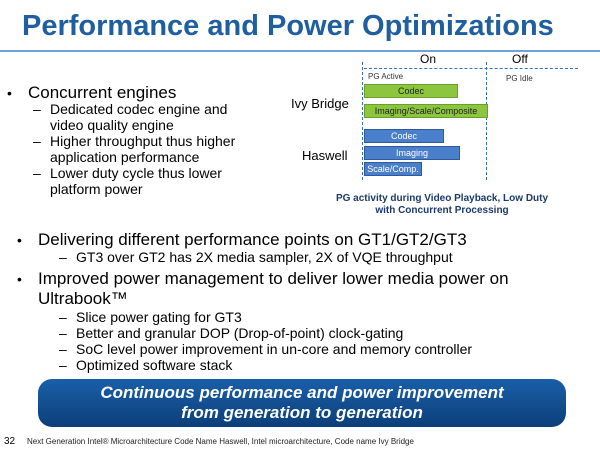  What do you see at coordinates (404, 136) in the screenshot?
I see `haswell-codec-bar: Codec` at bounding box center [404, 136].